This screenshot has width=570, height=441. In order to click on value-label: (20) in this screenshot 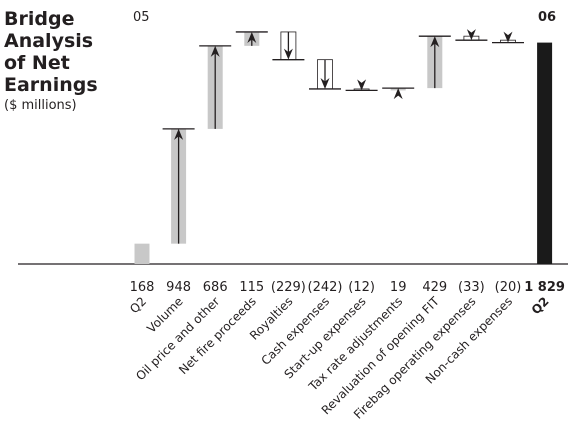, I will do `click(508, 287)`.